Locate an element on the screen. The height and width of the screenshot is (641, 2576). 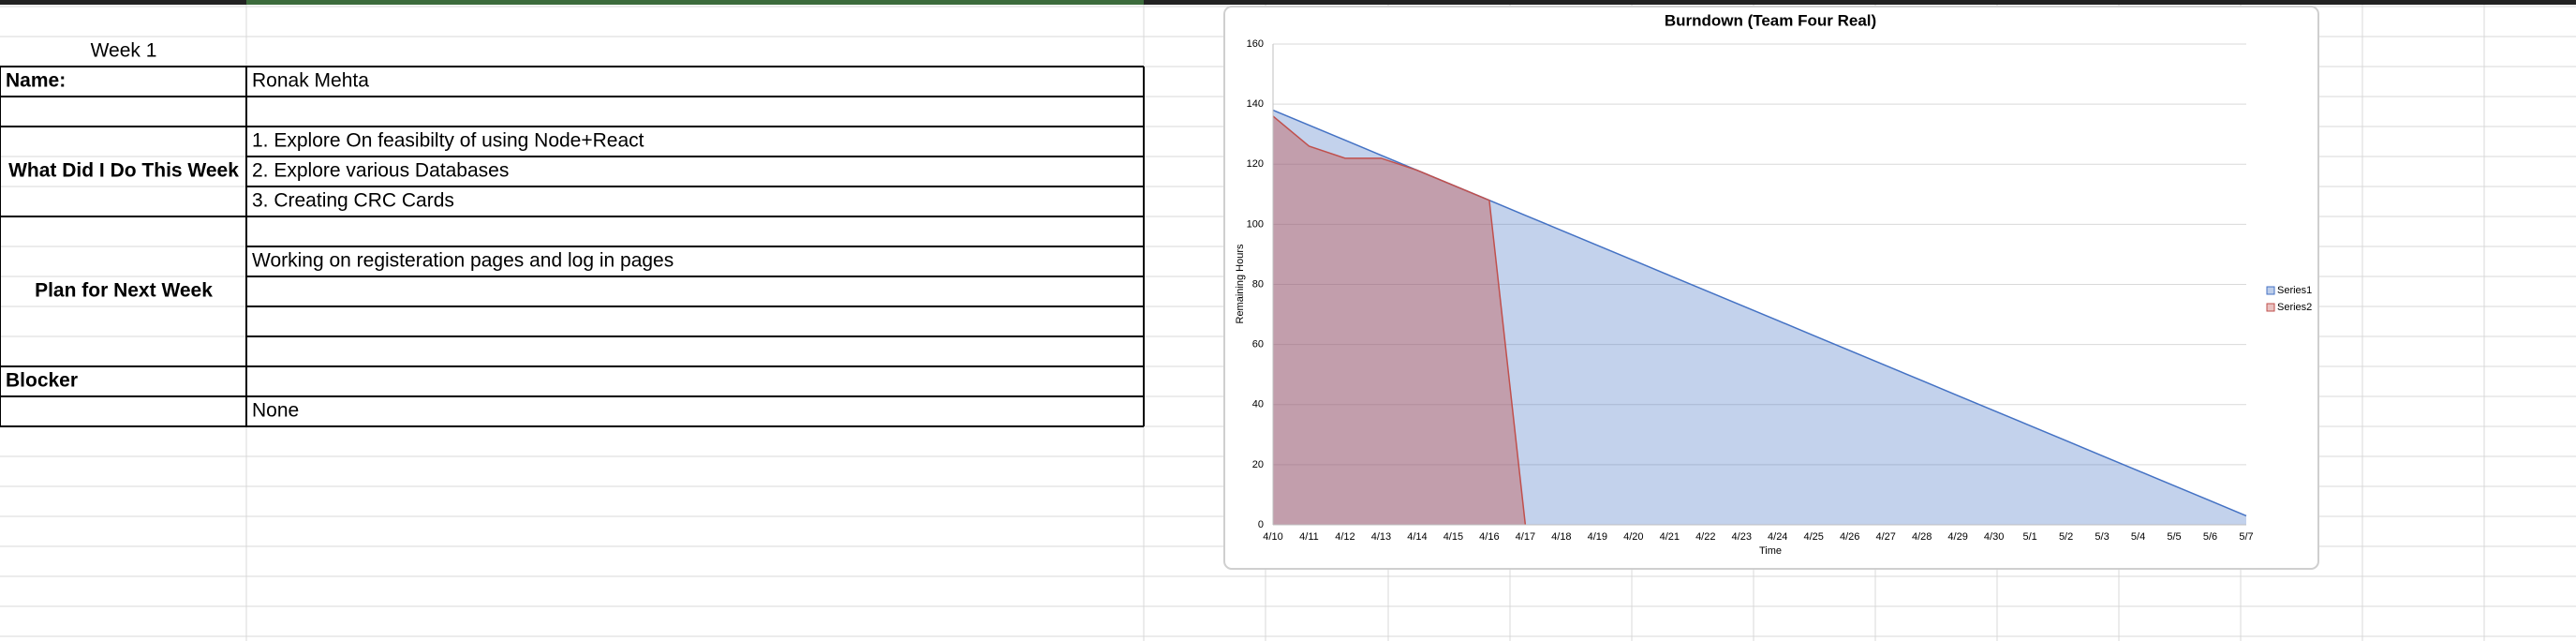
x-tick-label: 4/25 is located at coordinates (1814, 537).